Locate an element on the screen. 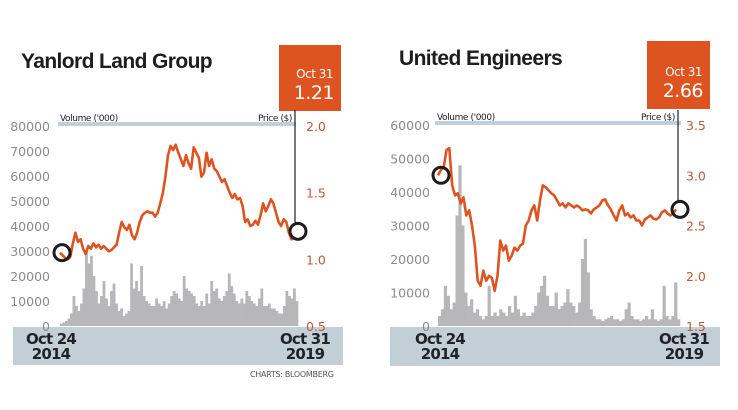 This screenshot has width=738, height=410. price-line is located at coordinates (557, 219).